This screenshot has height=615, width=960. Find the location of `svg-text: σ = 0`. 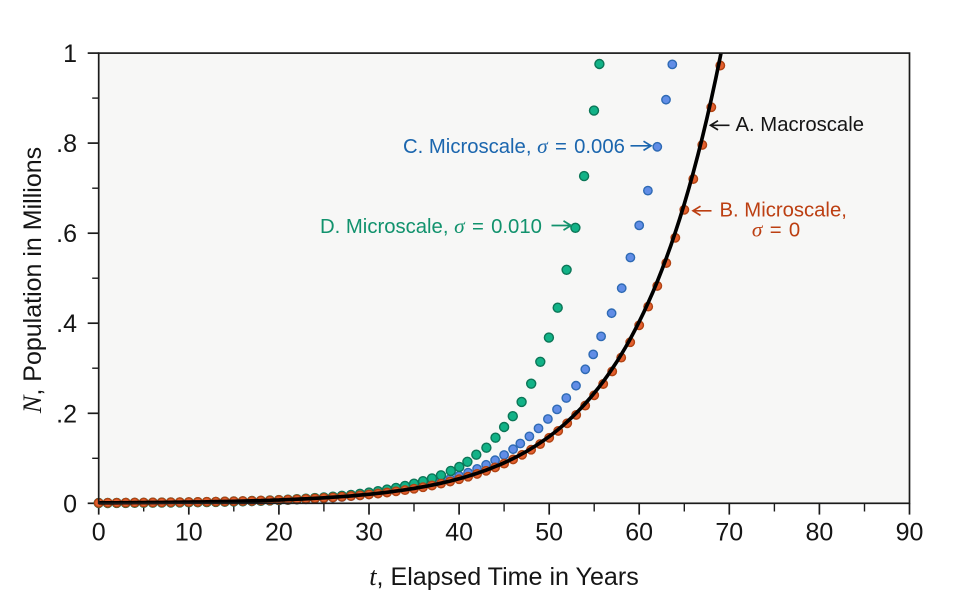

svg-text: σ = 0 is located at coordinates (776, 230).